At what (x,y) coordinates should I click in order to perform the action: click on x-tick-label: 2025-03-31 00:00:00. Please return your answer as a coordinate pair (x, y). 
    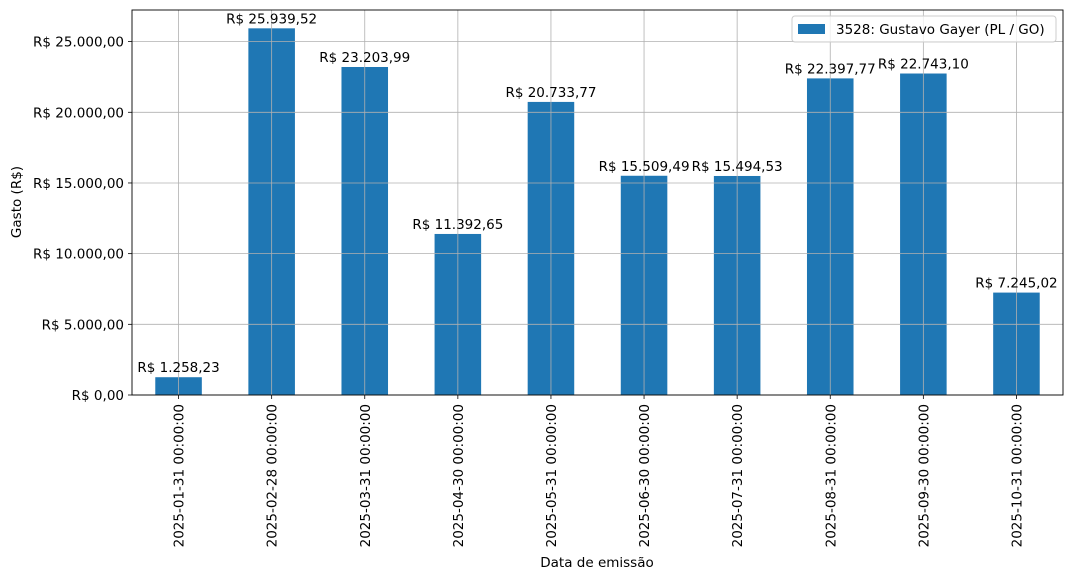
    Looking at the image, I should click on (366, 475).